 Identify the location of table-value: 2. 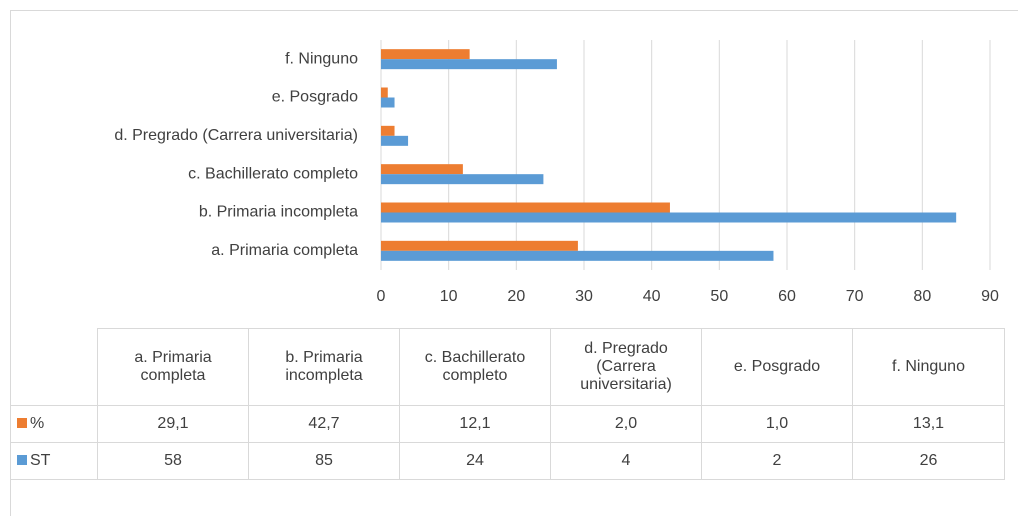
(777, 461).